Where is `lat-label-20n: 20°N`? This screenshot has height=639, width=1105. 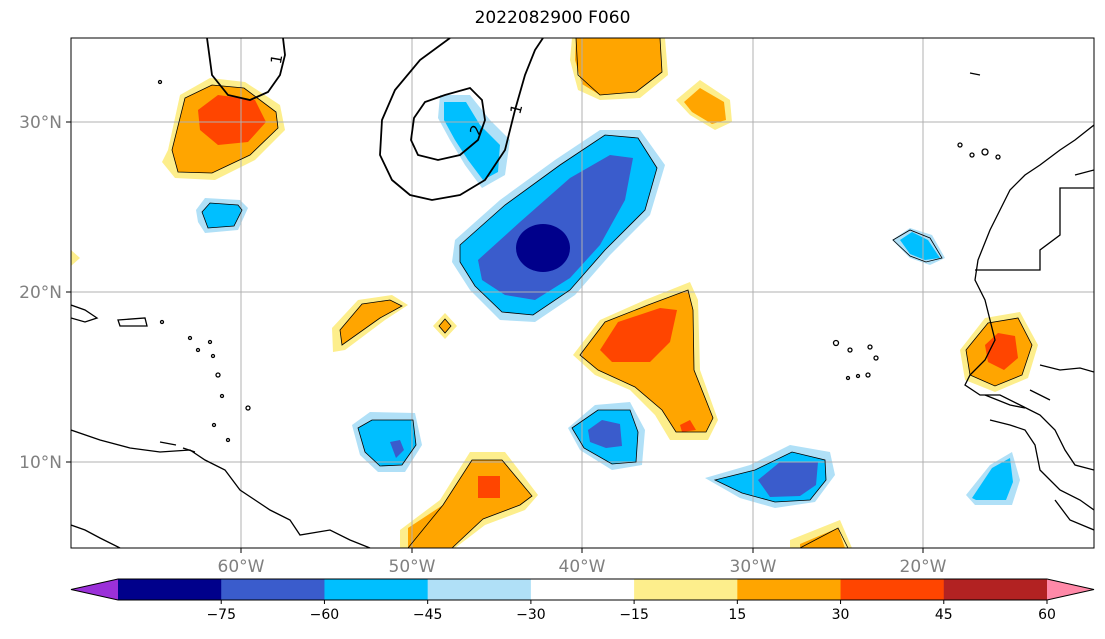
lat-label-20n: 20°N is located at coordinates (40, 293).